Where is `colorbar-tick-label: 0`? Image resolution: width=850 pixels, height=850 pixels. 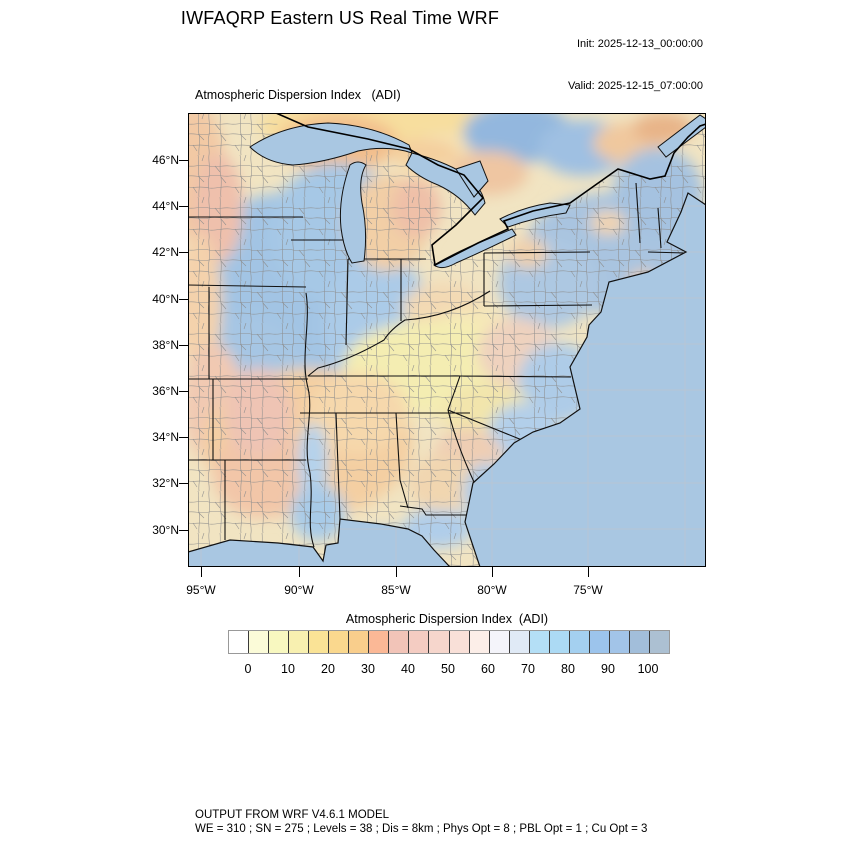 colorbar-tick-label: 0 is located at coordinates (248, 669).